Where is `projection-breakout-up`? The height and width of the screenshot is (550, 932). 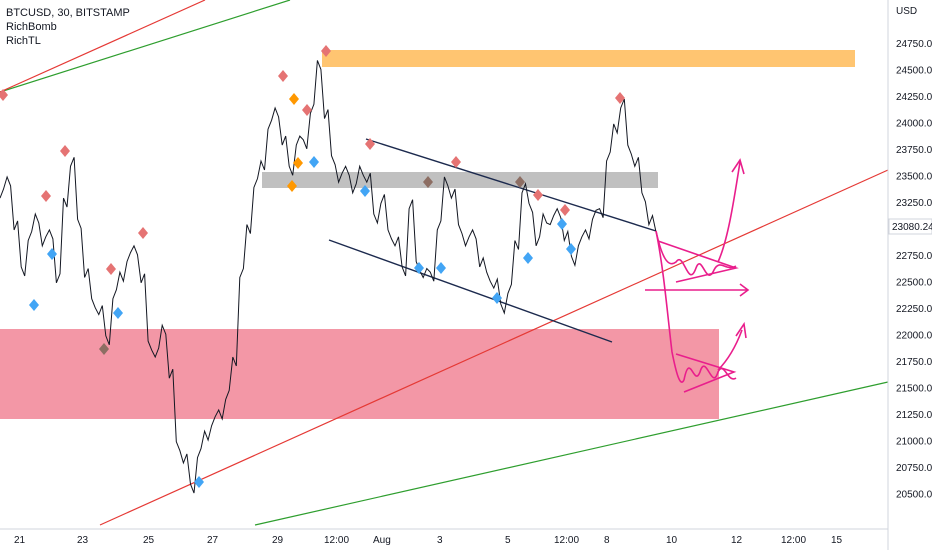
projection-breakout-up is located at coordinates (729, 212).